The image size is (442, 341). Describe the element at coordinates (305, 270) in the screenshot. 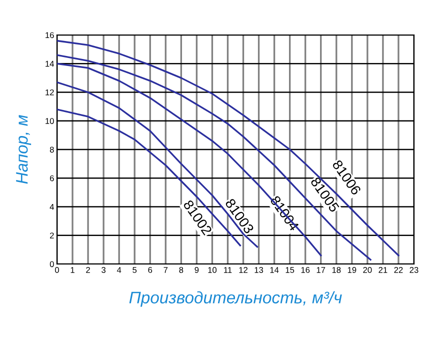

I see `x-tick-label: 16` at that location.